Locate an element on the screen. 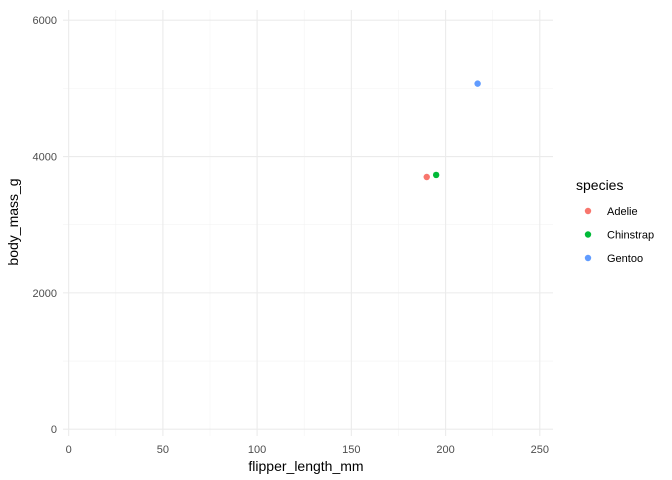  data-point-adelie is located at coordinates (426, 177).